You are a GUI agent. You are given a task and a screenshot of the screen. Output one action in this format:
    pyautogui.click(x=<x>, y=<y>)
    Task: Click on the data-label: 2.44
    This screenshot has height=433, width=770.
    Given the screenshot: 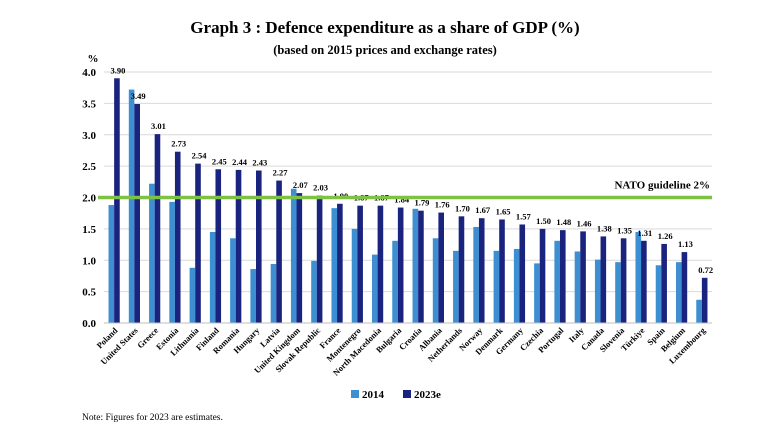 What is the action you would take?
    pyautogui.click(x=240, y=162)
    